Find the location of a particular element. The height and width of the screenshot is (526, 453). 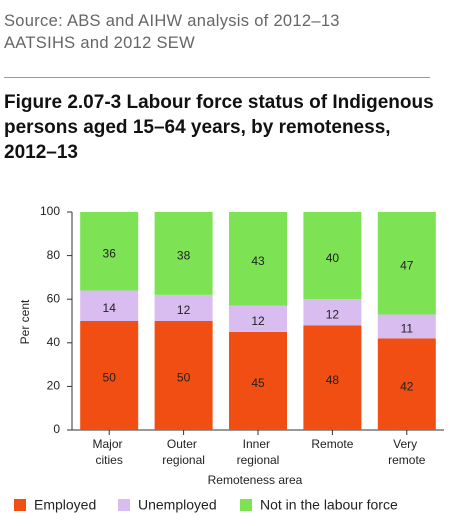

y-tick-label: 40 is located at coordinates (54, 342).